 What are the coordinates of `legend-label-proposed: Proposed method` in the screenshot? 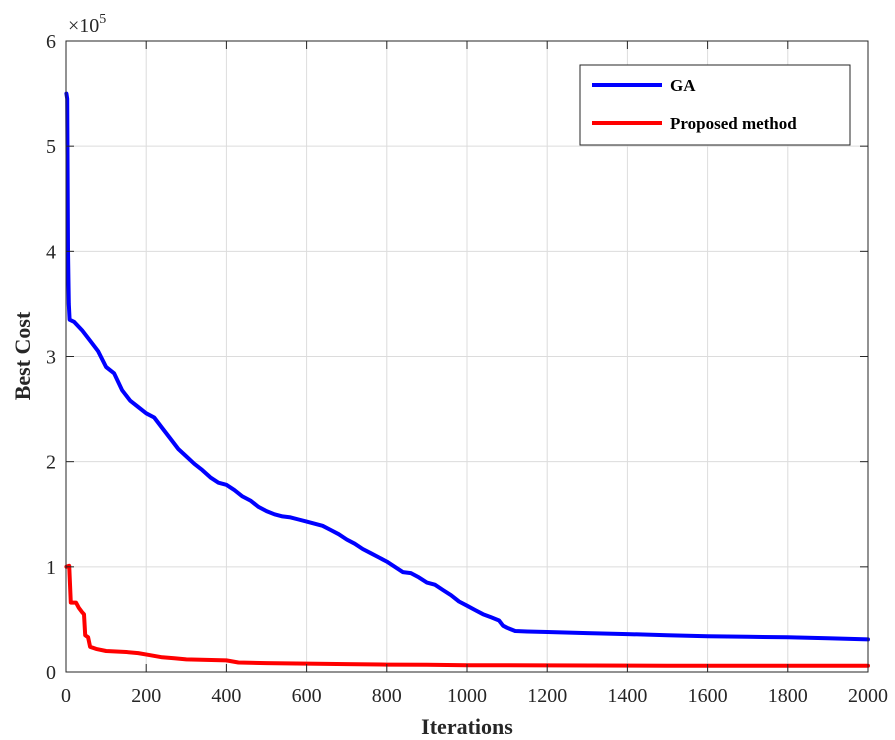 It's located at (733, 123).